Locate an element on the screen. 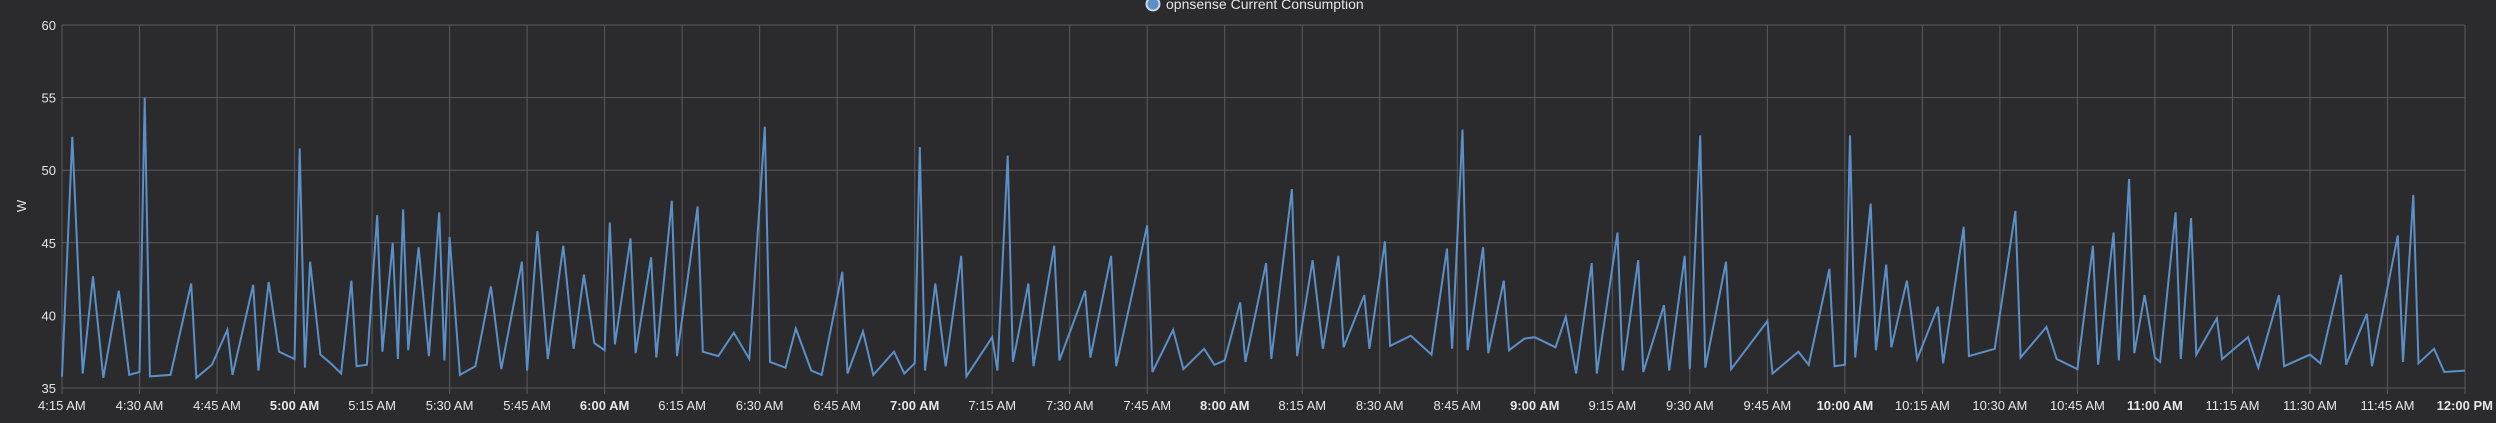 The image size is (2496, 423). y-tick-label: 40 is located at coordinates (49, 315).